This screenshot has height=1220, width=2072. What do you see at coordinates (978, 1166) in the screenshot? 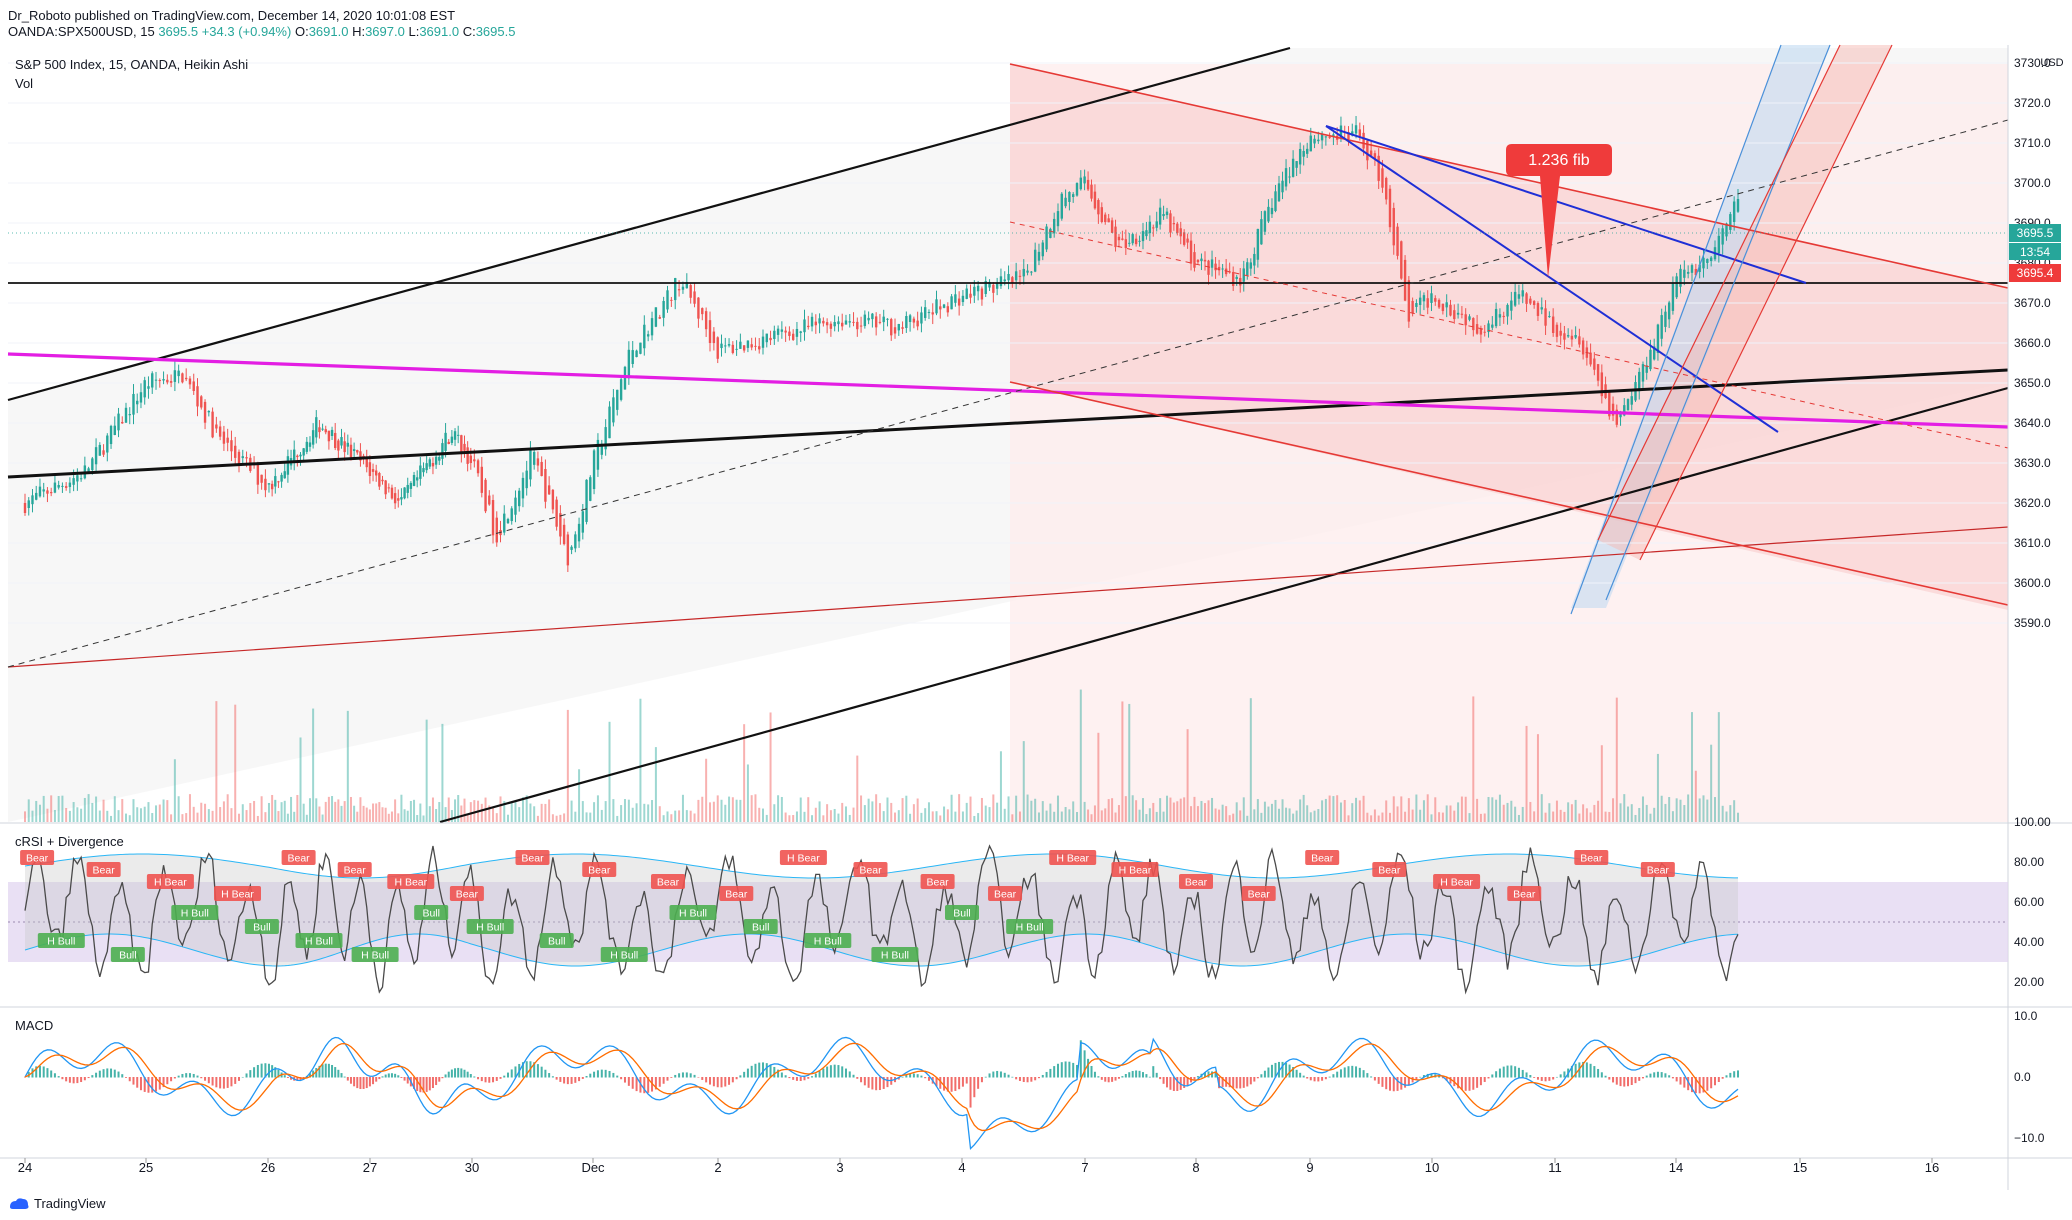
I see `time-axis: 24 25 26 27 30 Dec 2 3 4 7 8 9 10 11 14 15 16` at bounding box center [978, 1166].